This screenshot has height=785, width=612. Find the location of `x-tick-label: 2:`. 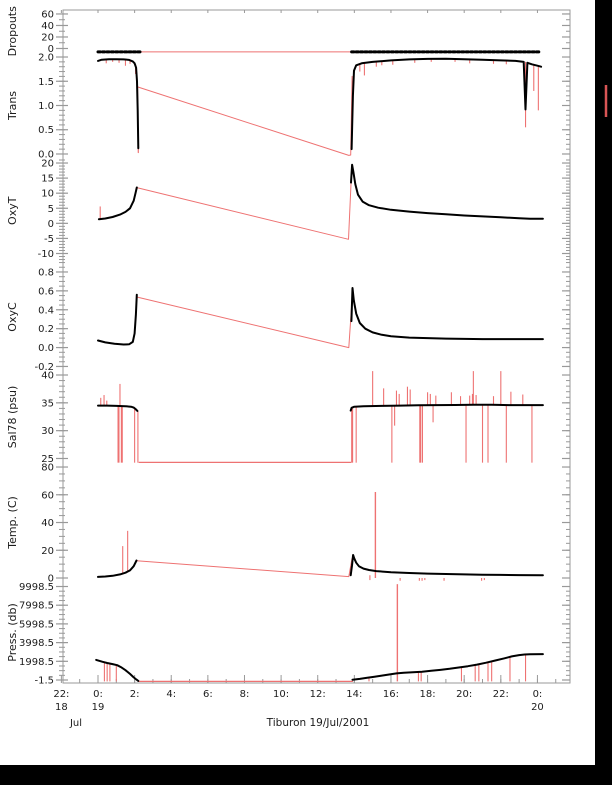

x-tick-label: 2: is located at coordinates (135, 694).